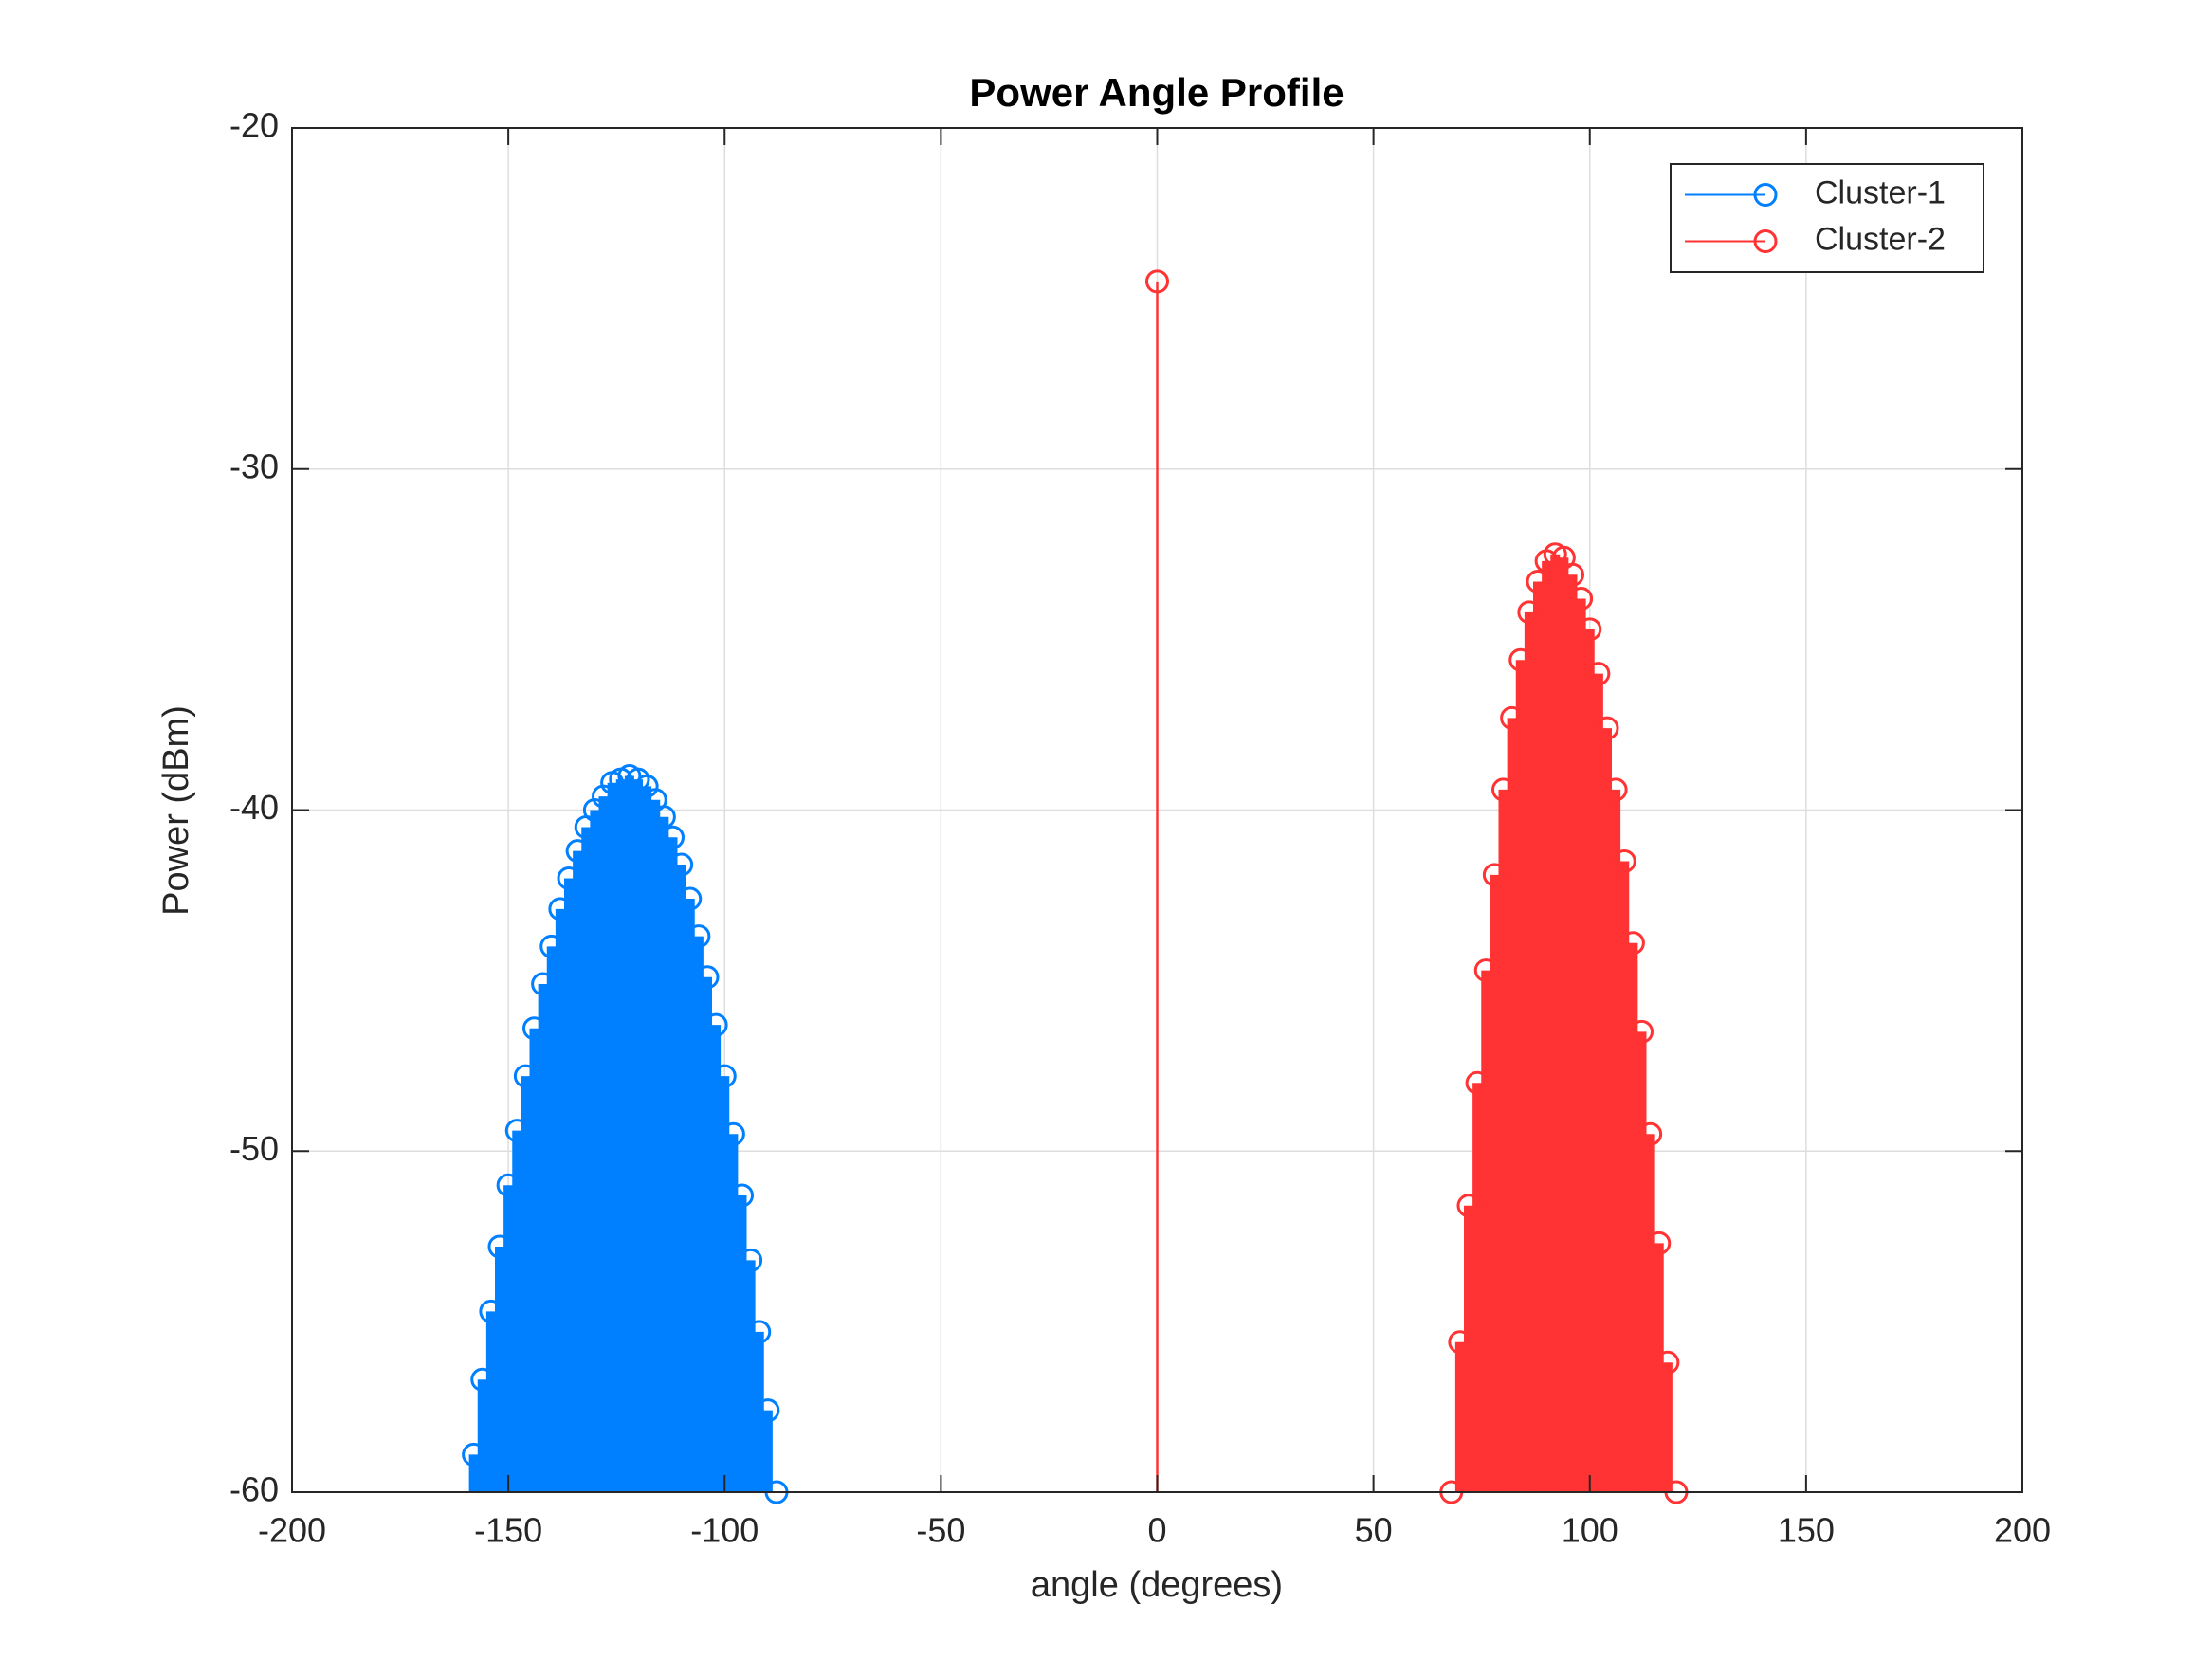 The image size is (2212, 1659). Describe the element at coordinates (254, 125) in the screenshot. I see `y-tick-label: -20` at that location.